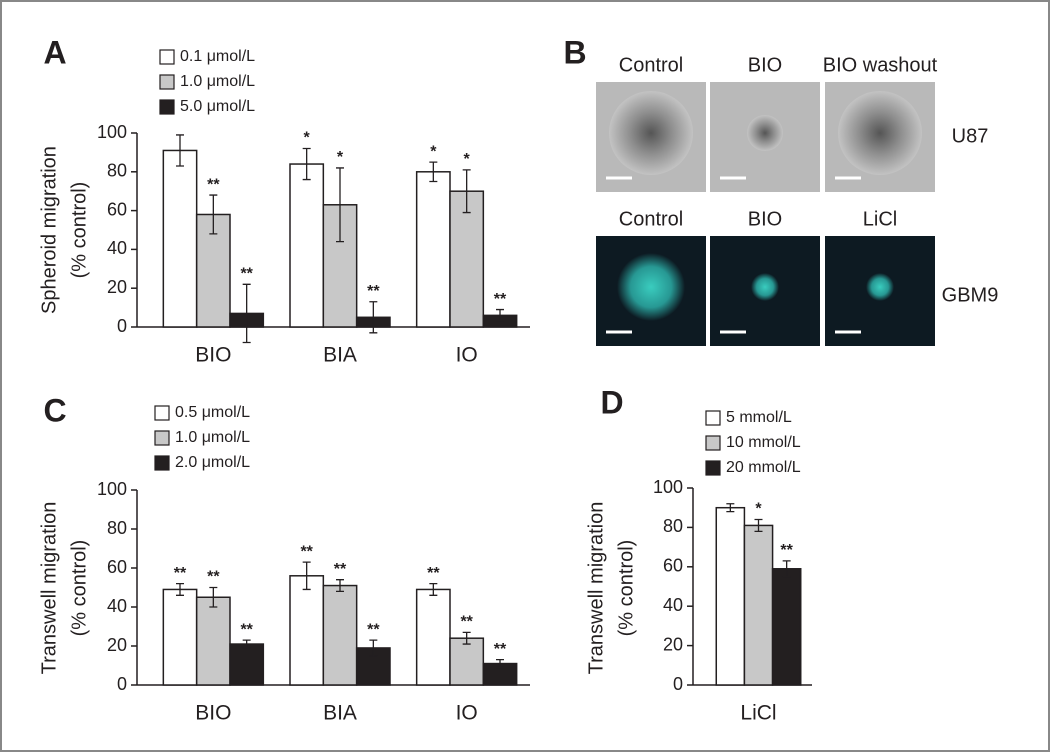 The width and height of the screenshot is (1050, 752). What do you see at coordinates (54, 410) in the screenshot?
I see `panel-label: C` at bounding box center [54, 410].